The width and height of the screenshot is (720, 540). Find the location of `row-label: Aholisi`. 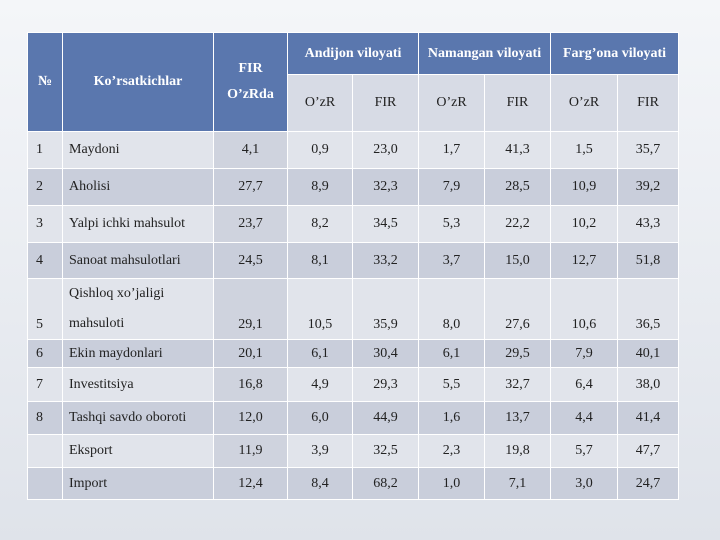

row-label: Aholisi is located at coordinates (138, 187).